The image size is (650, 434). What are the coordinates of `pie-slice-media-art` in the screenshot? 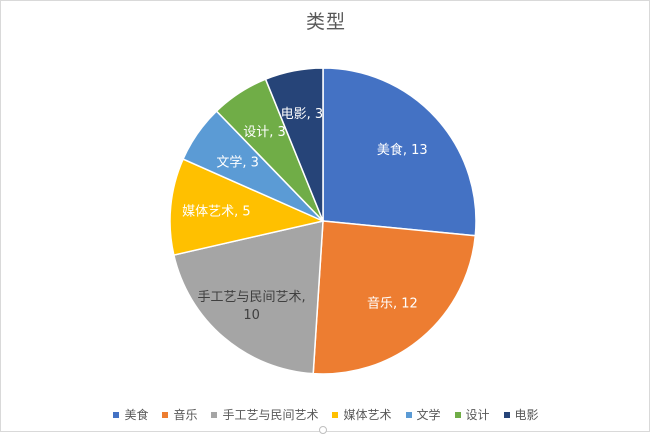 It's located at (247, 207).